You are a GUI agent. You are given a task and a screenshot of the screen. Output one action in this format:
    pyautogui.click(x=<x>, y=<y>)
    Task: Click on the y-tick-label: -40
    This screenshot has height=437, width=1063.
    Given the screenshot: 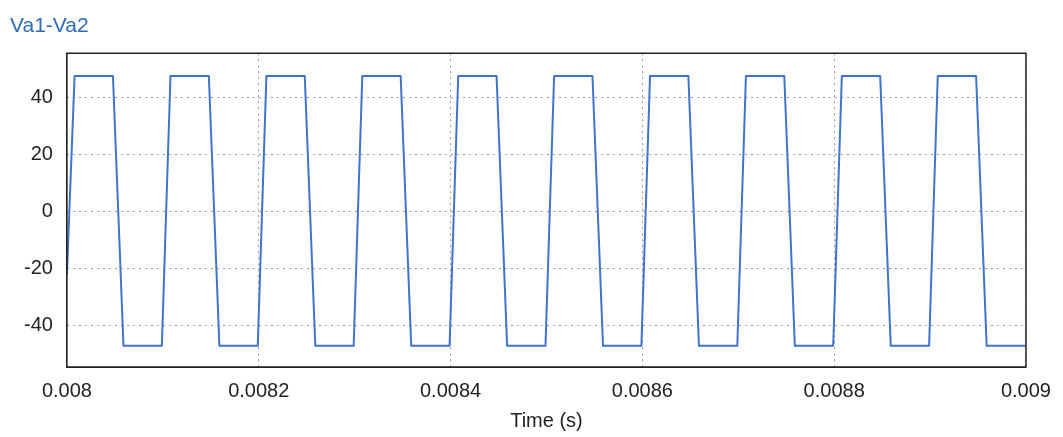 What is the action you would take?
    pyautogui.click(x=38, y=324)
    